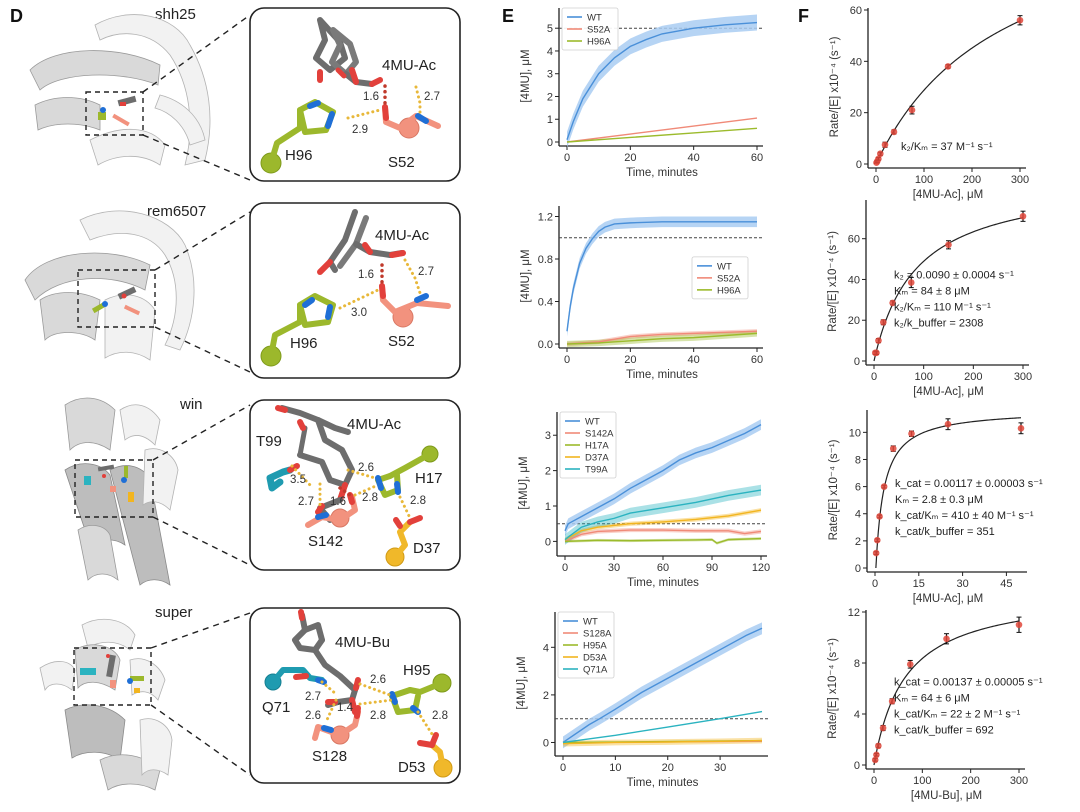  I want to click on legend-label-t99a: T99A, so click(596, 470).